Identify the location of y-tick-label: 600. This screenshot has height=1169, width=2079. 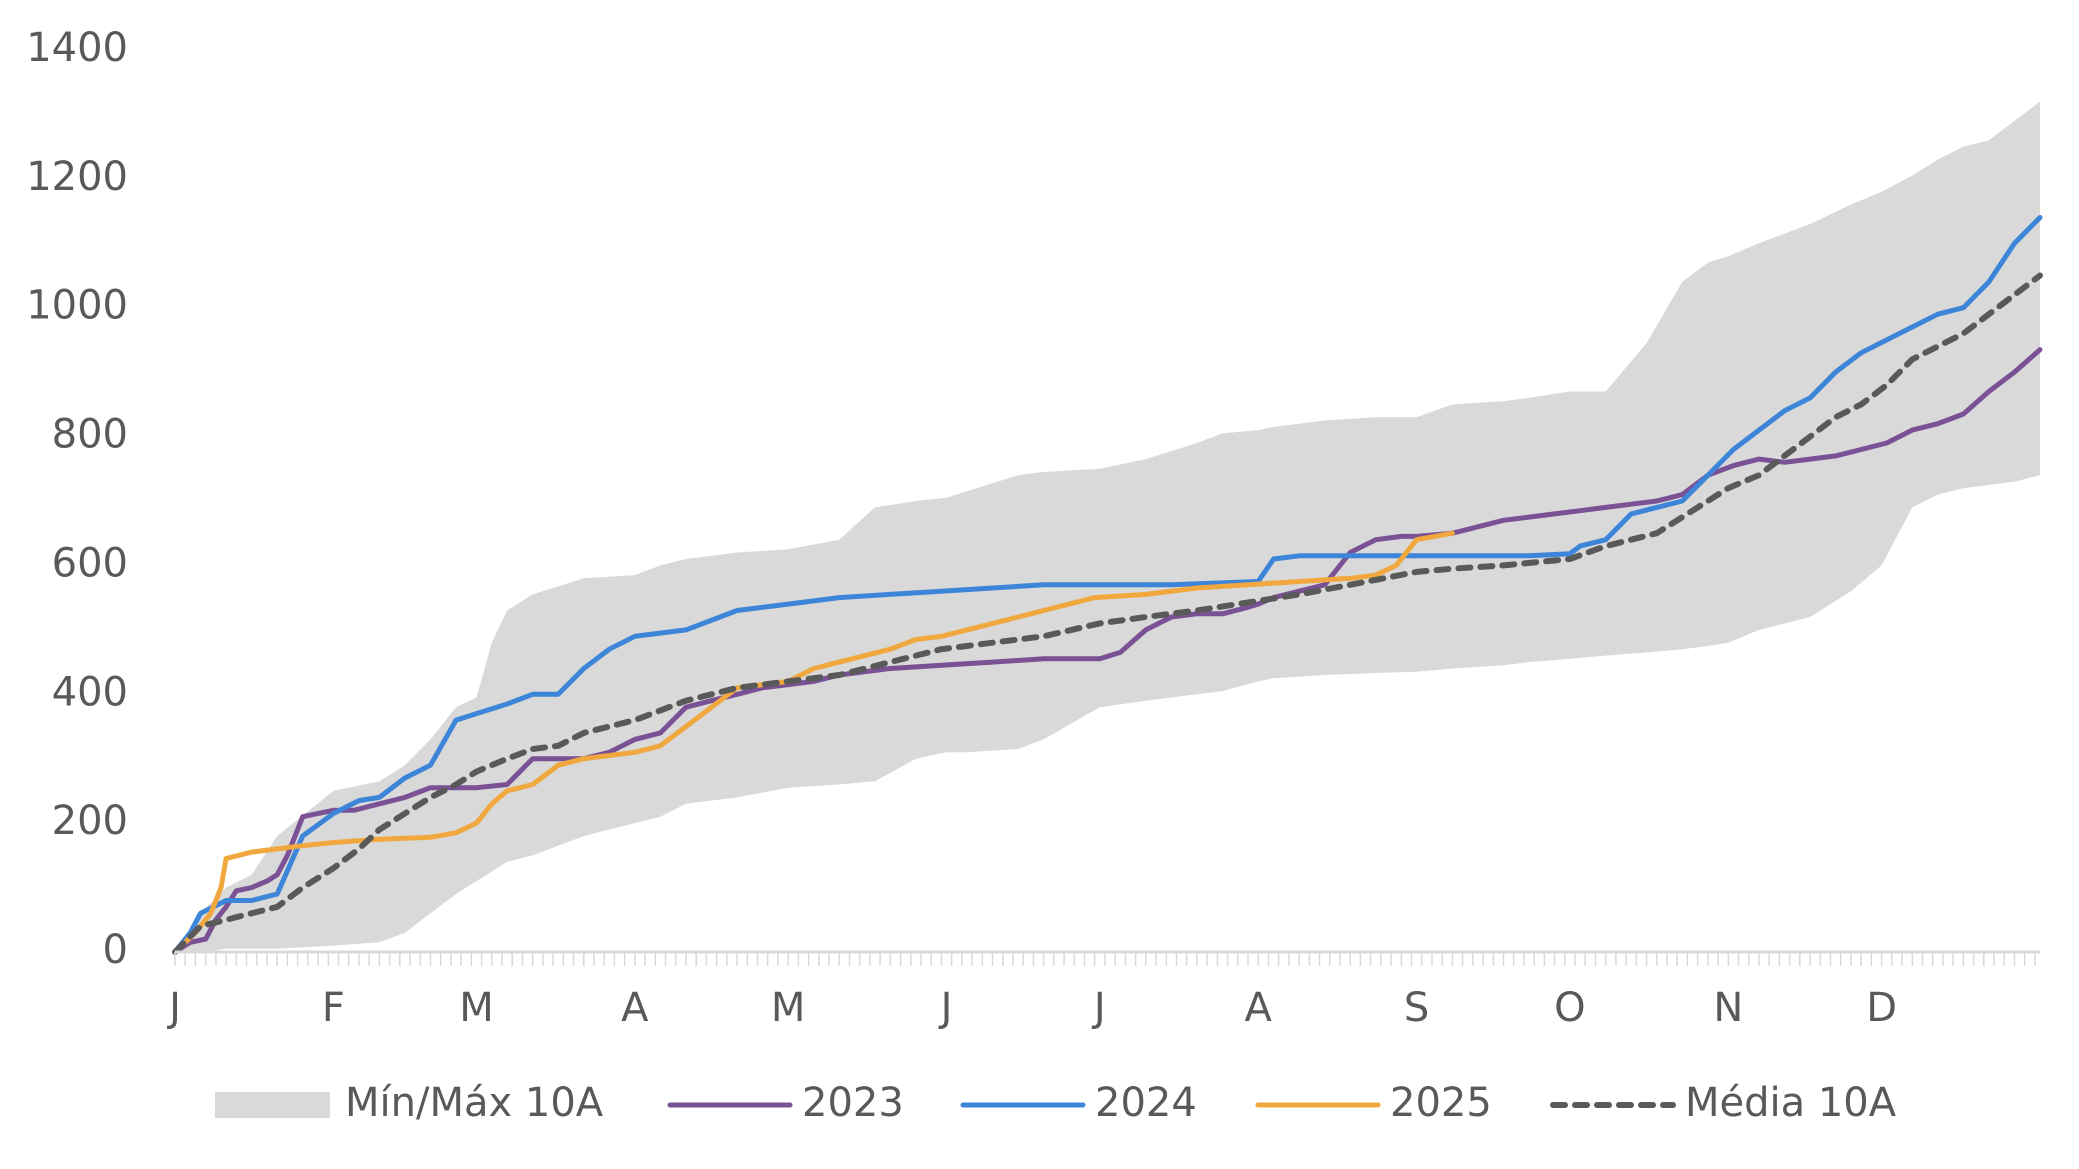
(90, 563).